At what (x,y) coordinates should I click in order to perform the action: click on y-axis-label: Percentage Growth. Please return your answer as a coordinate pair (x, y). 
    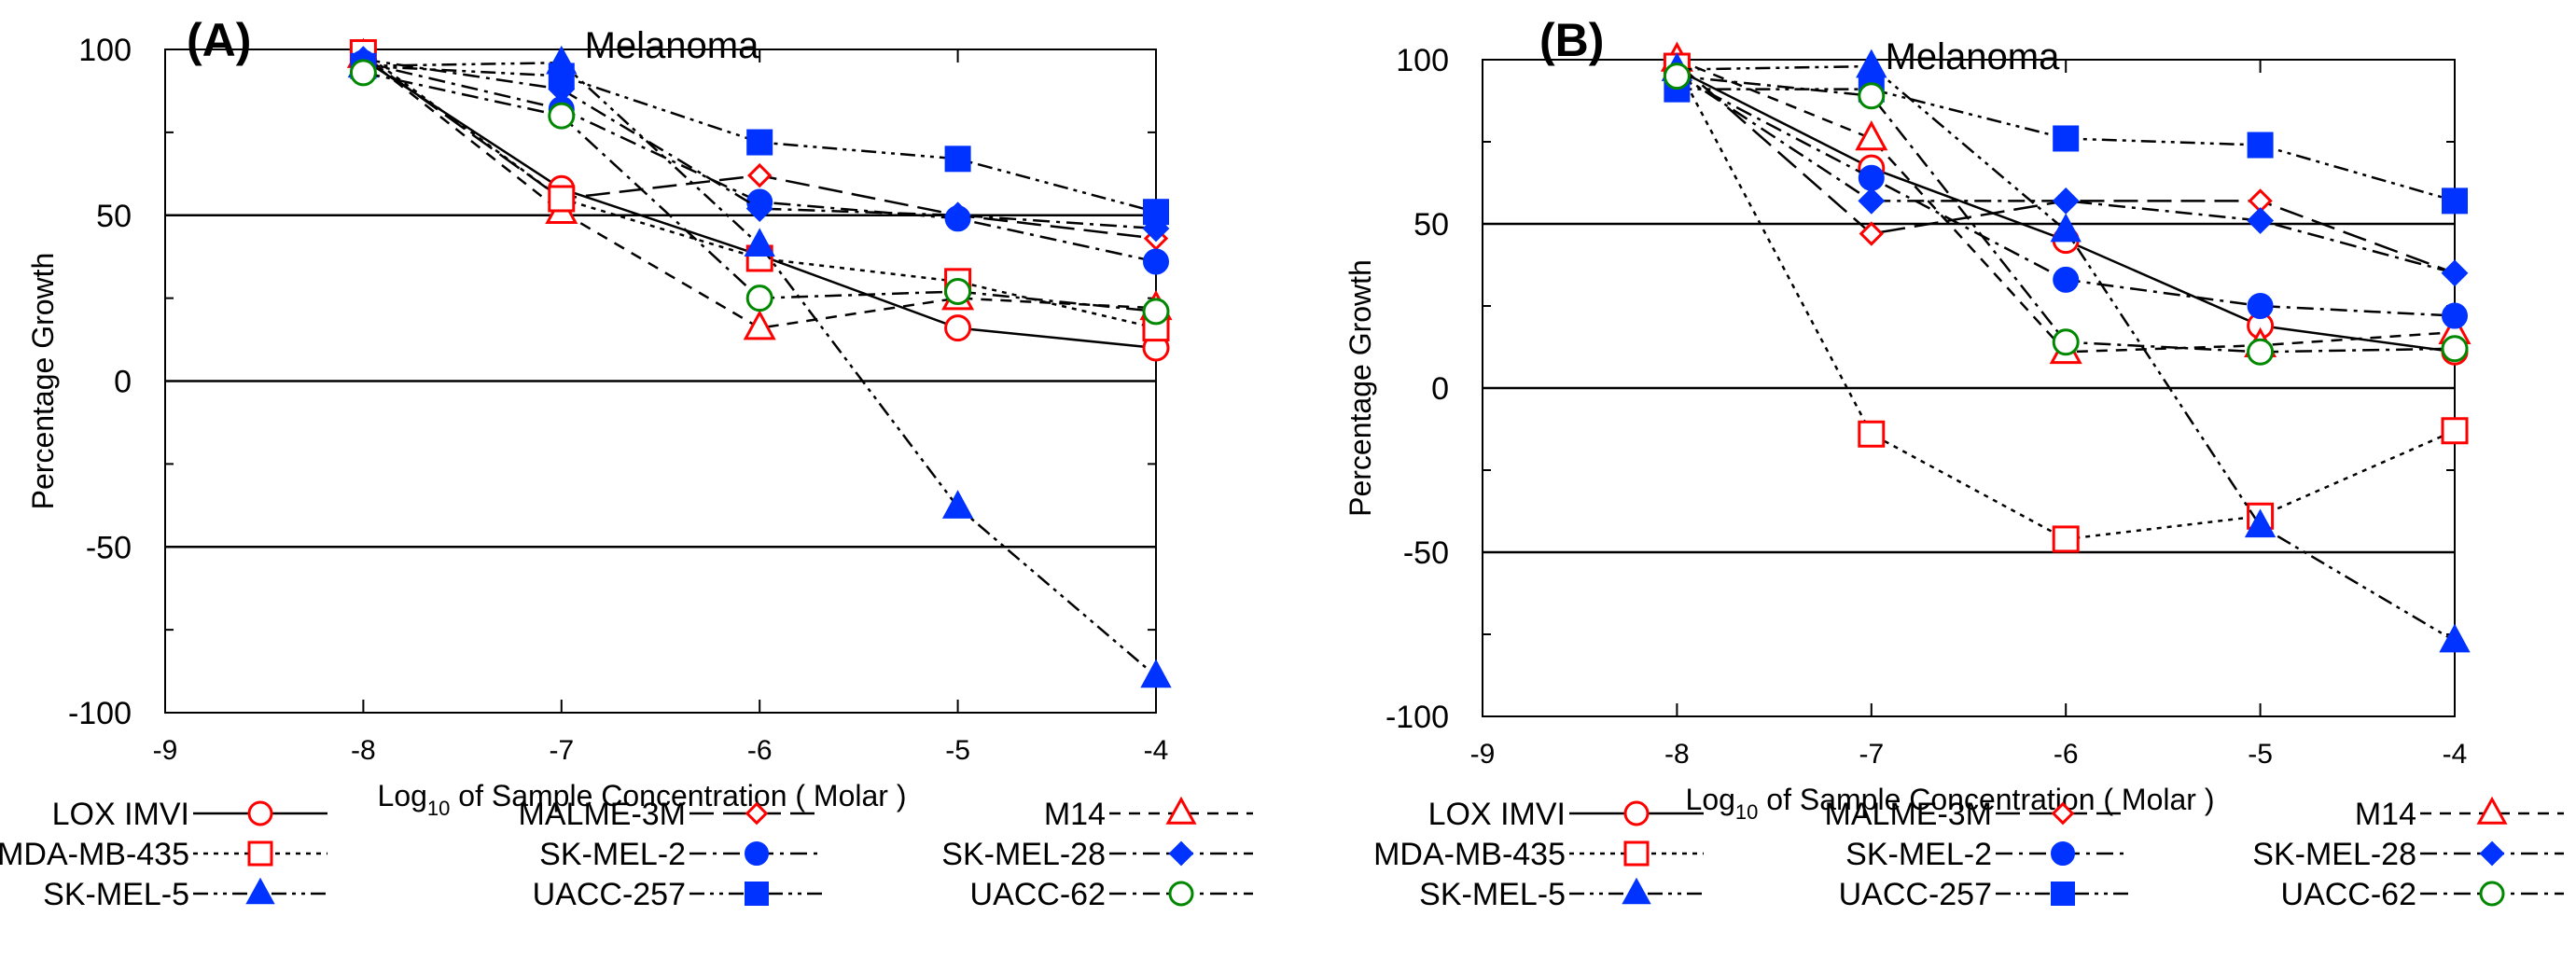
    Looking at the image, I should click on (43, 381).